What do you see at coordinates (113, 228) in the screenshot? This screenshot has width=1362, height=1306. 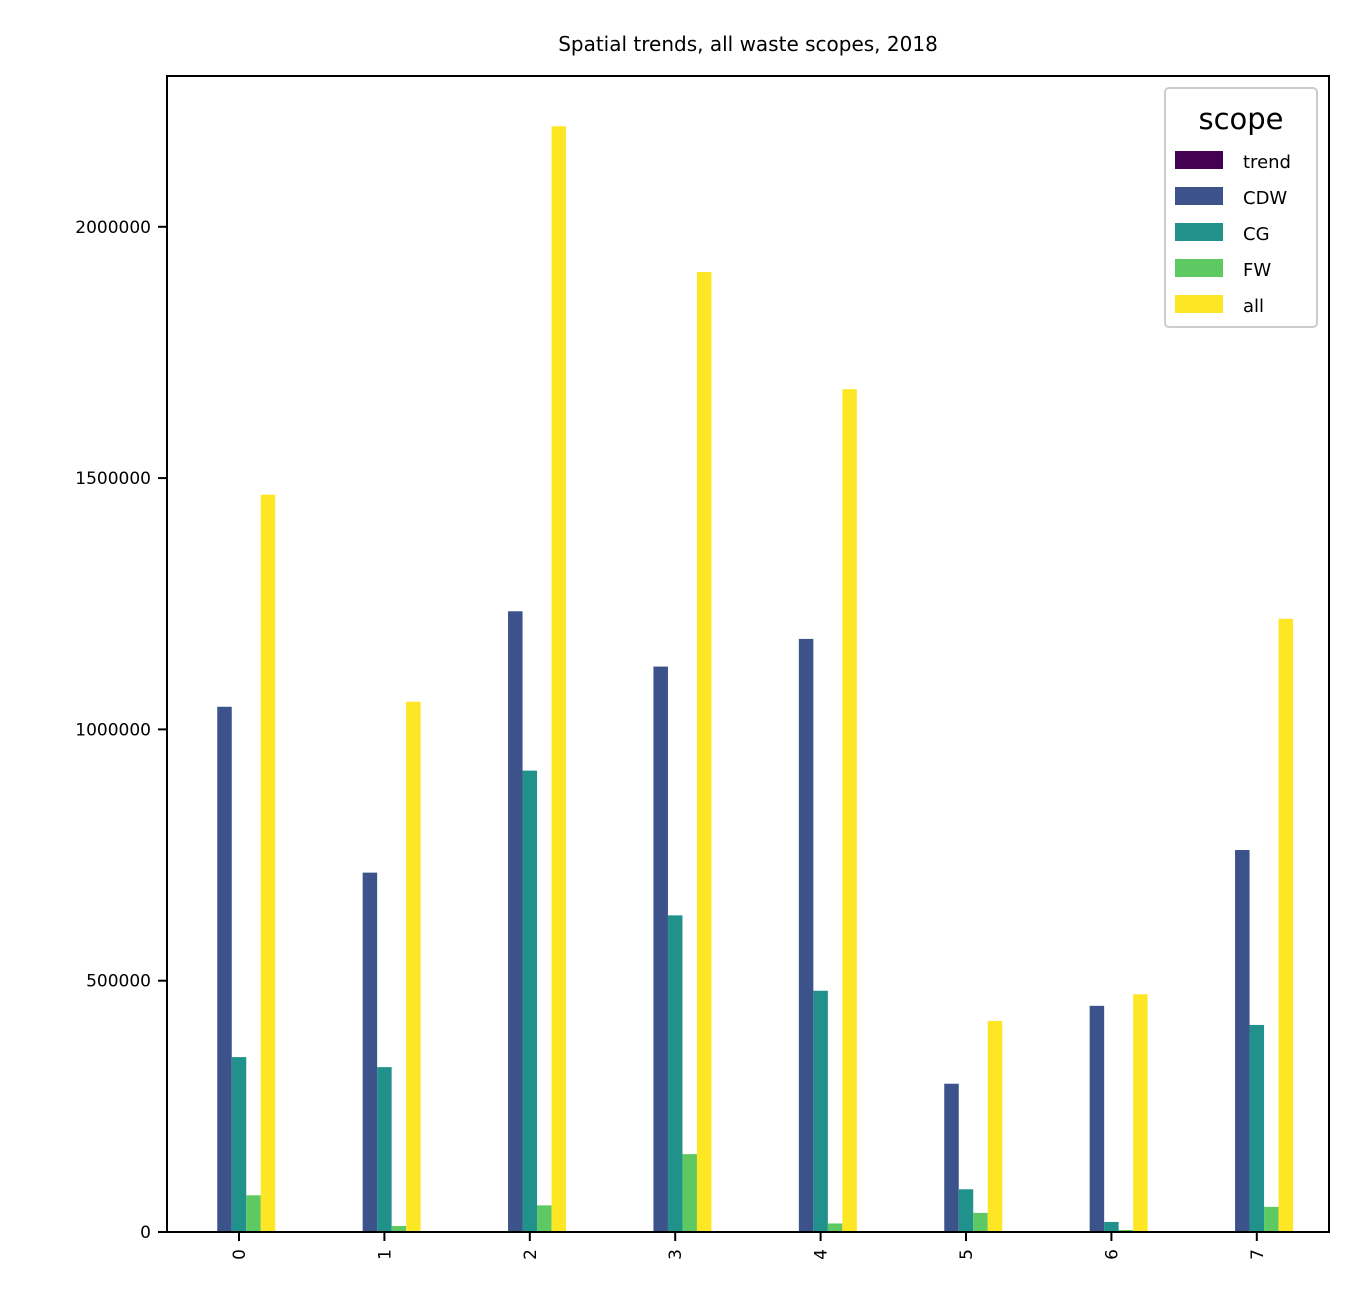 I see `y-tick-label: 2000000` at bounding box center [113, 228].